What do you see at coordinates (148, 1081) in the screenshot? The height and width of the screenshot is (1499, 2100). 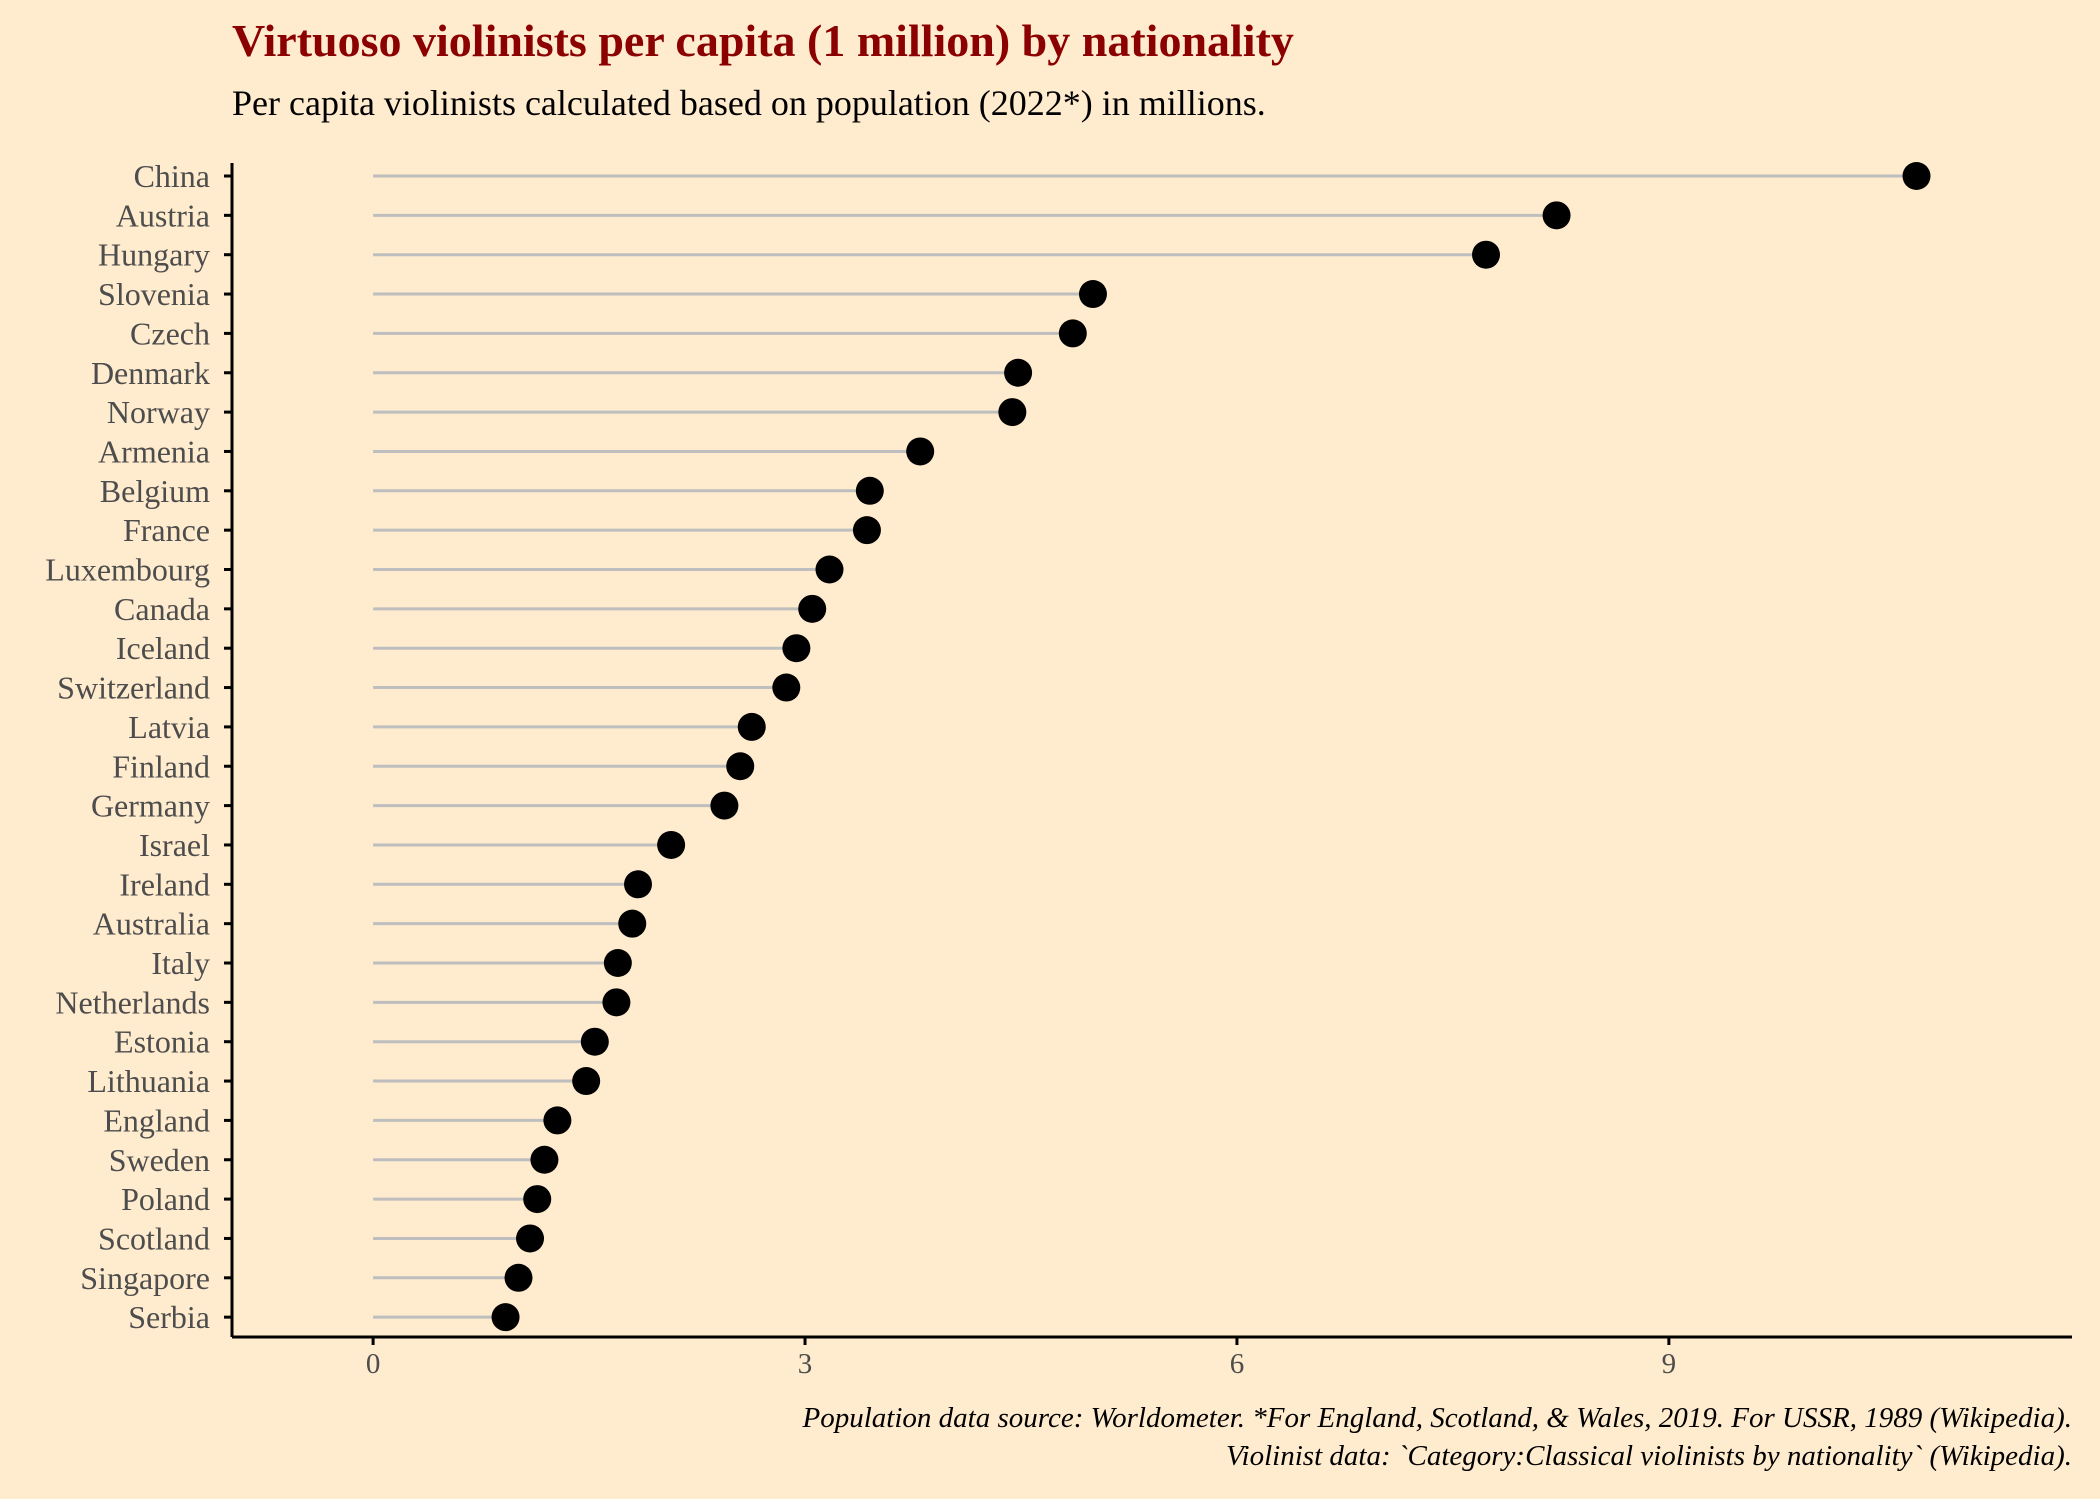 I see `y-tick-label-lithuania: Lithuania` at bounding box center [148, 1081].